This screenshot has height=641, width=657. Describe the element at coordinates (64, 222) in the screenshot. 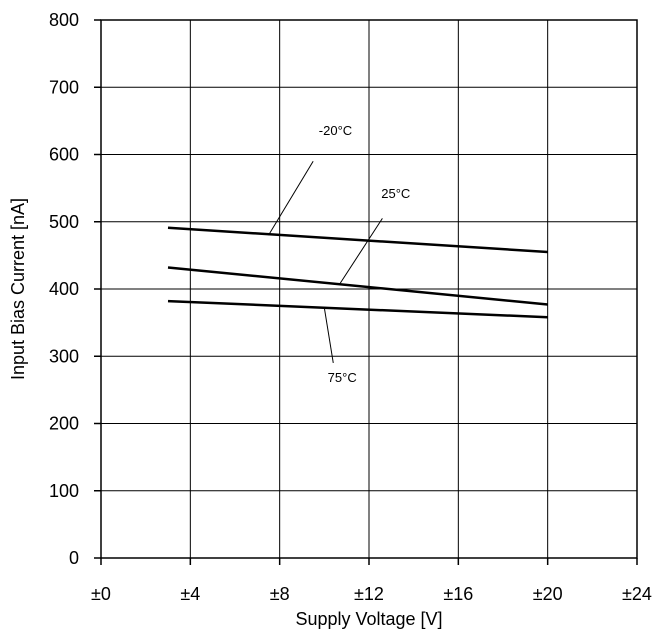

I see `y-tick-label: 500` at that location.